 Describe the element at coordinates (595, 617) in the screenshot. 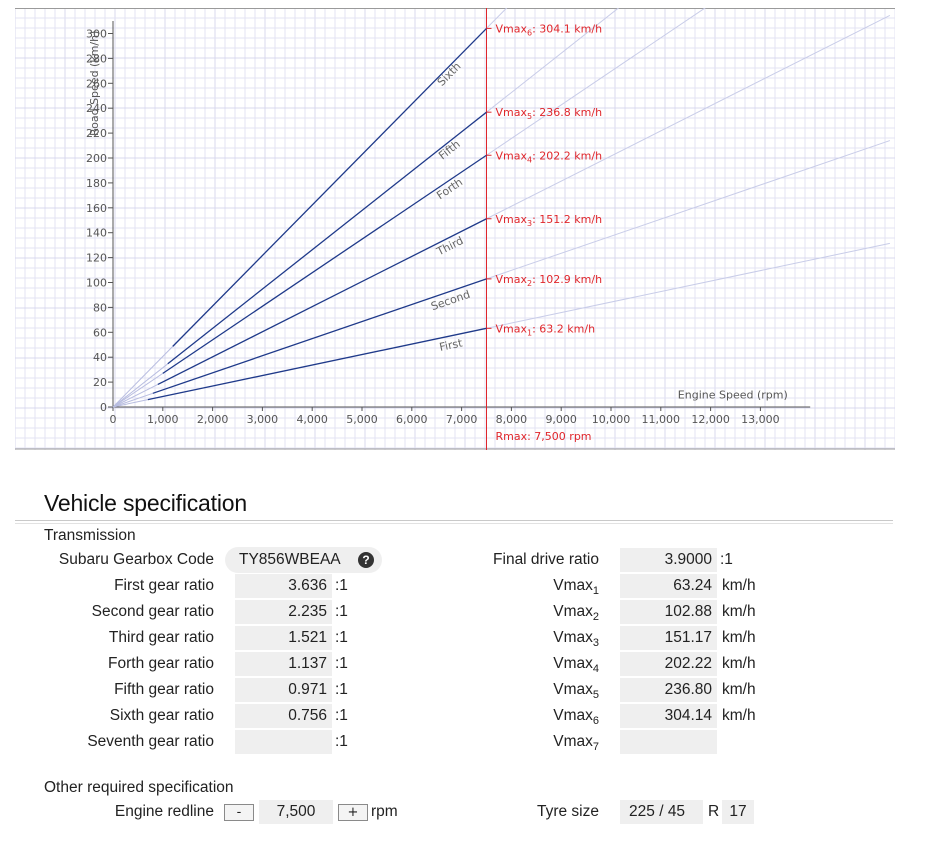

I see `vmax-label-subscript: 2` at that location.